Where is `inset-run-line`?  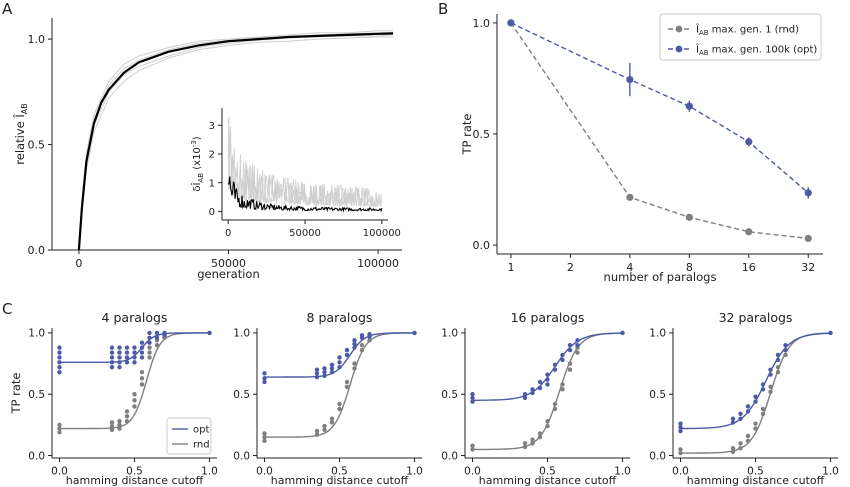 inset-run-line is located at coordinates (305, 162).